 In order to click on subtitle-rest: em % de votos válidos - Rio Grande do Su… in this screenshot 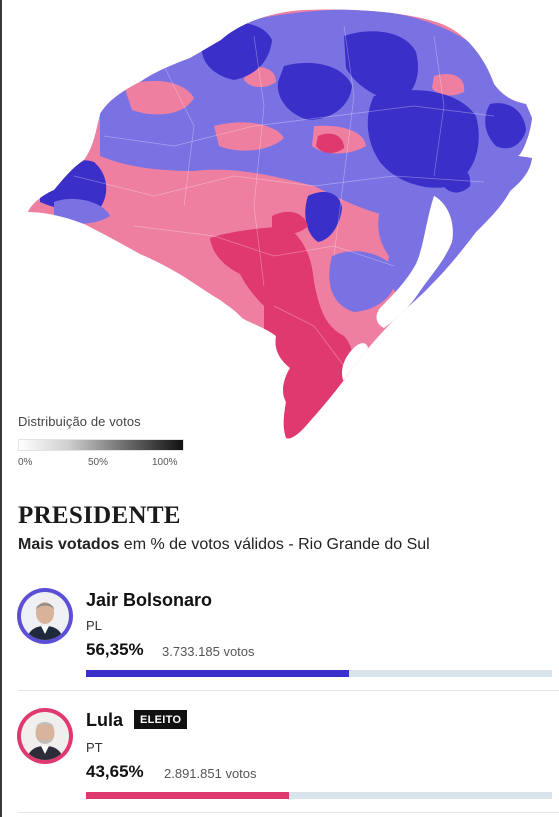, I will do `click(274, 544)`.